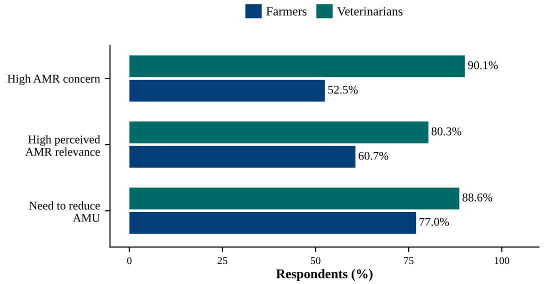  Describe the element at coordinates (483, 65) in the screenshot. I see `data-label: 90.1%` at that location.